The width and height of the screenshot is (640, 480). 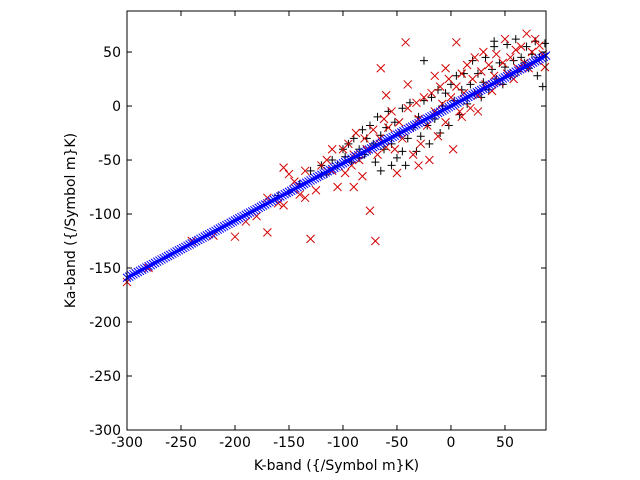 I want to click on x-tick-label: -50, so click(x=397, y=443).